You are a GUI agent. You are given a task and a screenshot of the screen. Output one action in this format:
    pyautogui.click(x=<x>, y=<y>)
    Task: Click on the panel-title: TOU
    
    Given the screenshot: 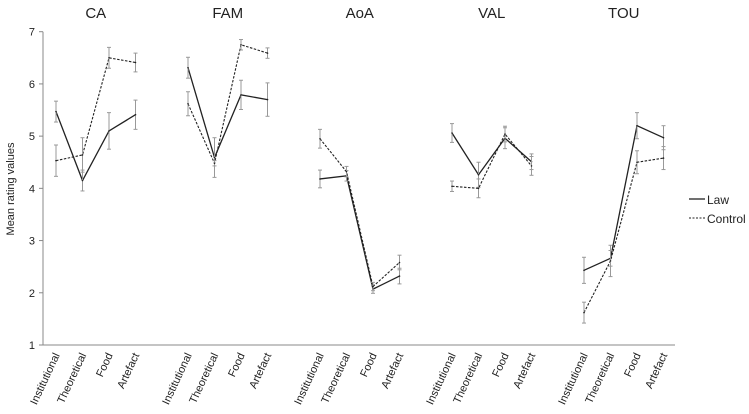 What is the action you would take?
    pyautogui.click(x=623, y=13)
    